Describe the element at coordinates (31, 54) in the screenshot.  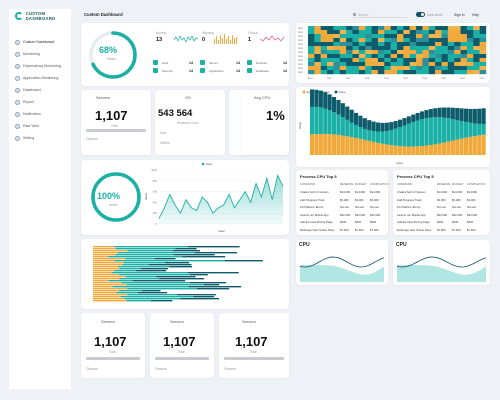
I see `sidebar-item-label: Monitoring` at that location.